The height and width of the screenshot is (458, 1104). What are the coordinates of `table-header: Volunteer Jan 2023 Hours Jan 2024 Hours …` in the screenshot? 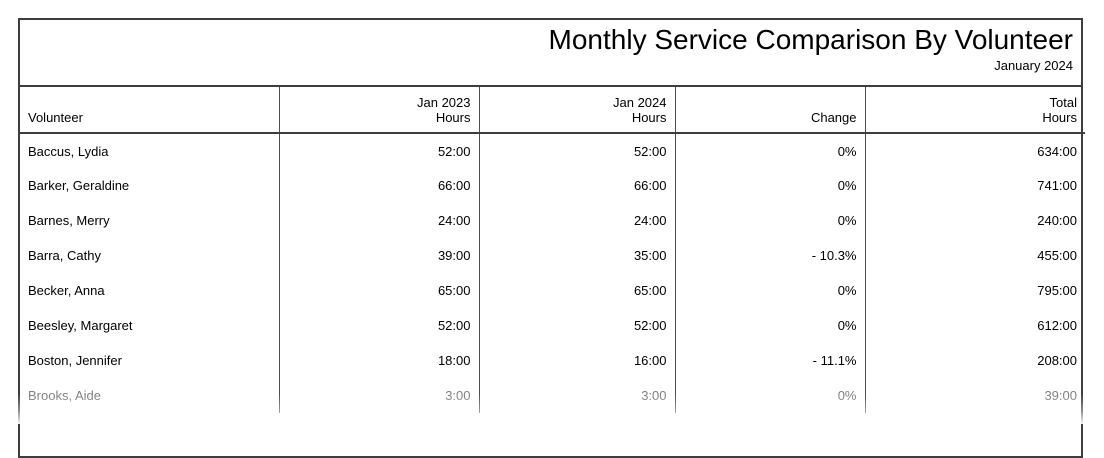 It's located at (552, 110).